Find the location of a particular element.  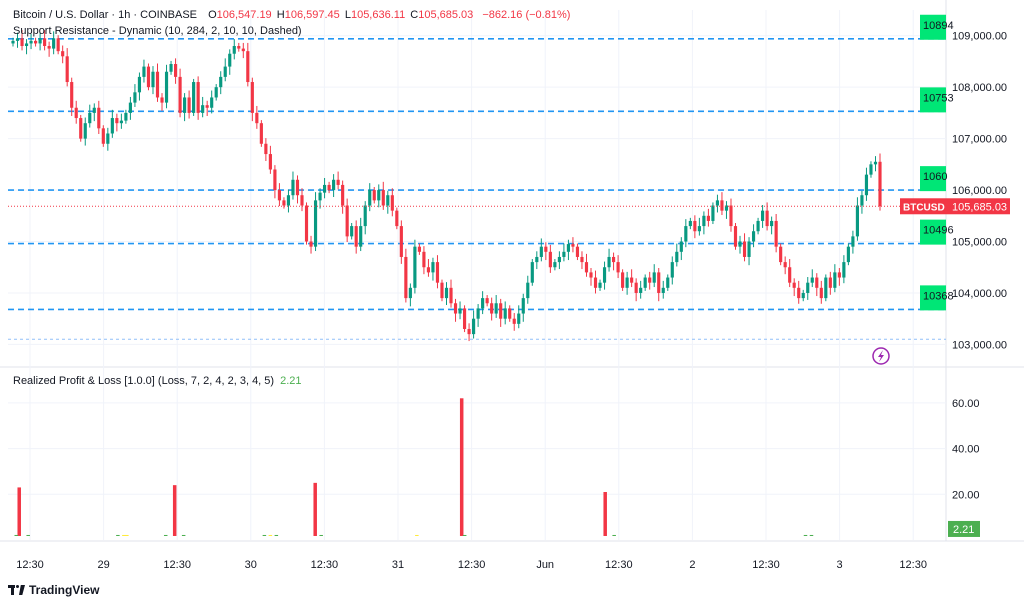

price-tick-label: 106,000.00 is located at coordinates (979, 191).